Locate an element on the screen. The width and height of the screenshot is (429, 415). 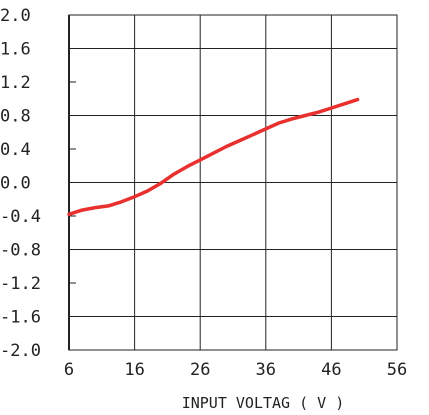
y-tick-label: 1.6 is located at coordinates (15, 50).